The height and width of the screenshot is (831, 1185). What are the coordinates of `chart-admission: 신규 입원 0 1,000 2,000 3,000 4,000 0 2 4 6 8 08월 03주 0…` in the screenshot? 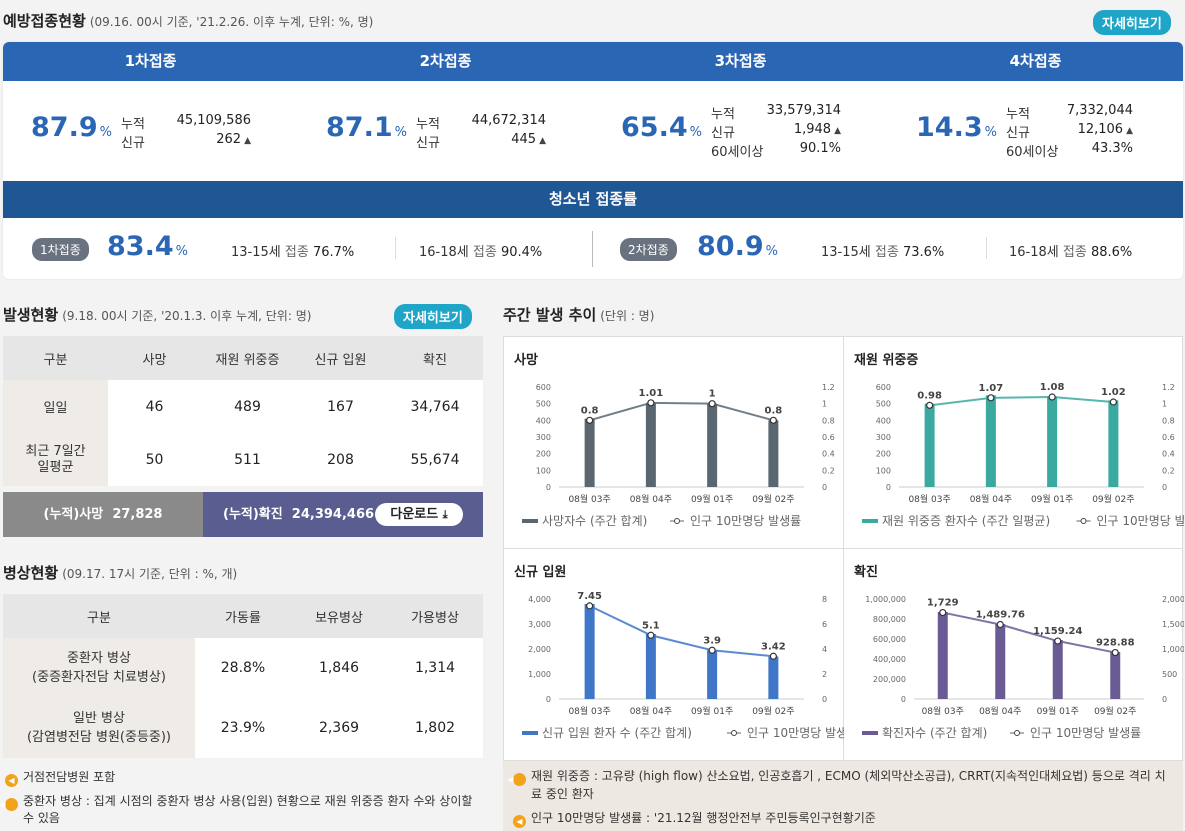 It's located at (674, 655).